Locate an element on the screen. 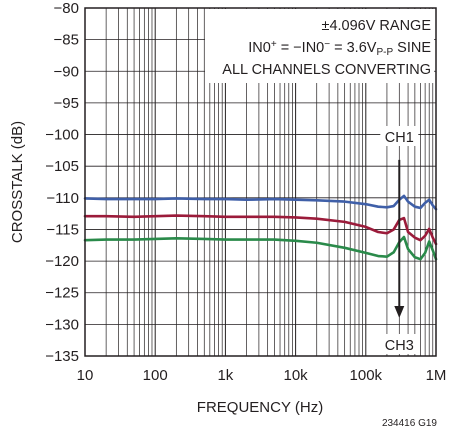  annotation-in0: IN0 is located at coordinates (259, 48).